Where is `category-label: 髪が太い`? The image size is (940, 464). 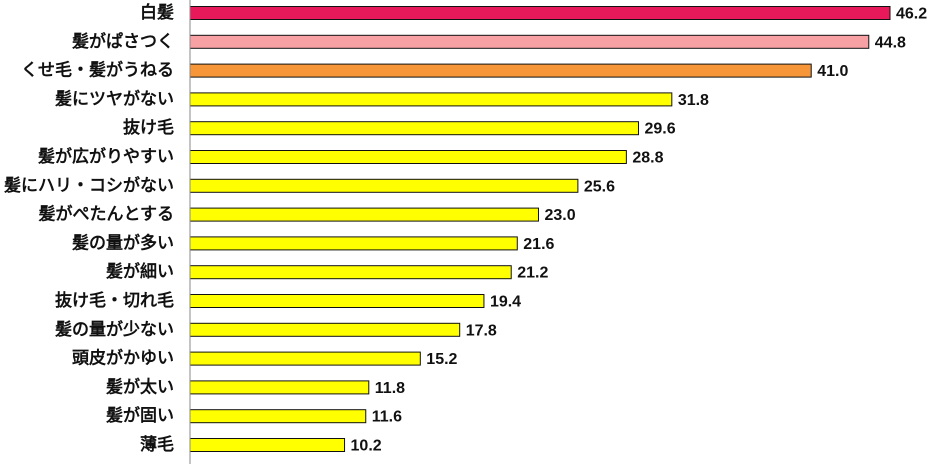
category-label: 髪が太い is located at coordinates (139, 386).